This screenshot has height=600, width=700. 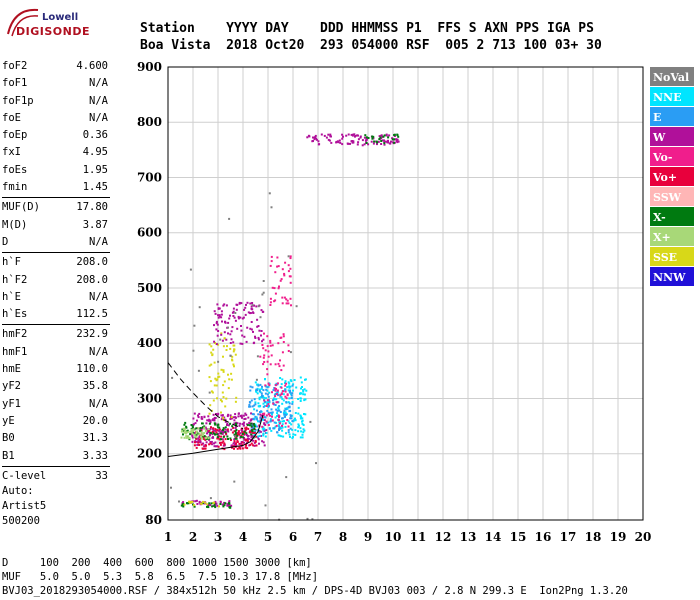 I want to click on param-label: B1, so click(x=8, y=455).